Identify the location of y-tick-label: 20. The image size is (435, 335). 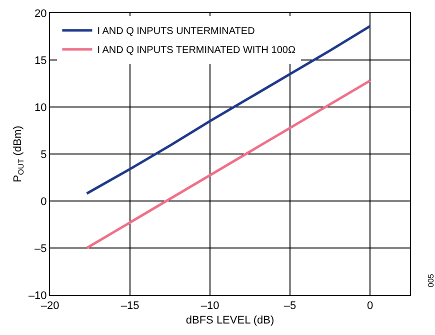
(40, 14).